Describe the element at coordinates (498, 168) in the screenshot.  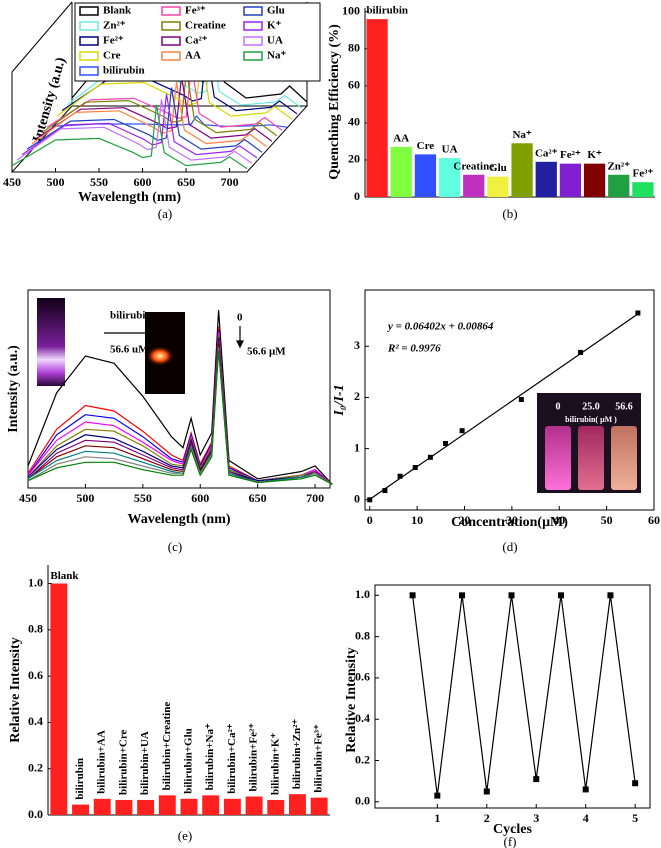
I see `bar-label: Glu` at that location.